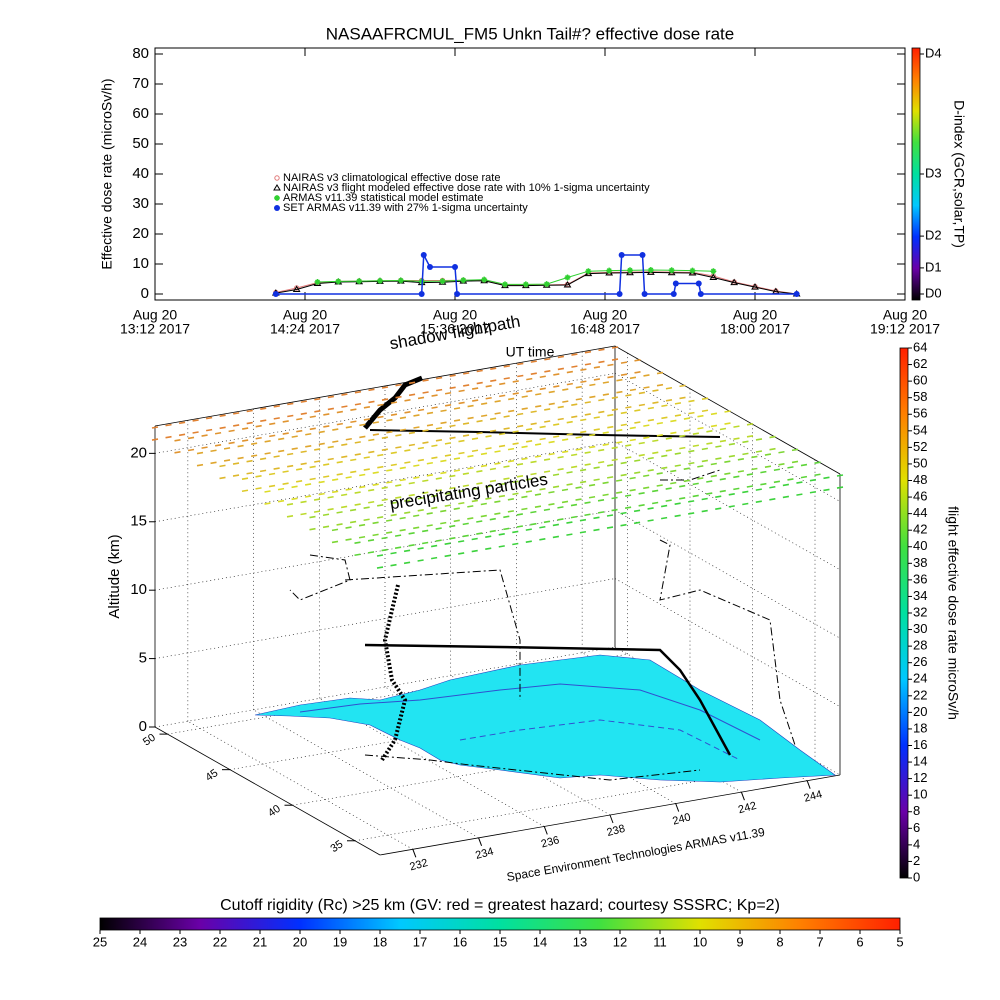  I want to click on colorbar-tick-label: 22, so click(220, 941).